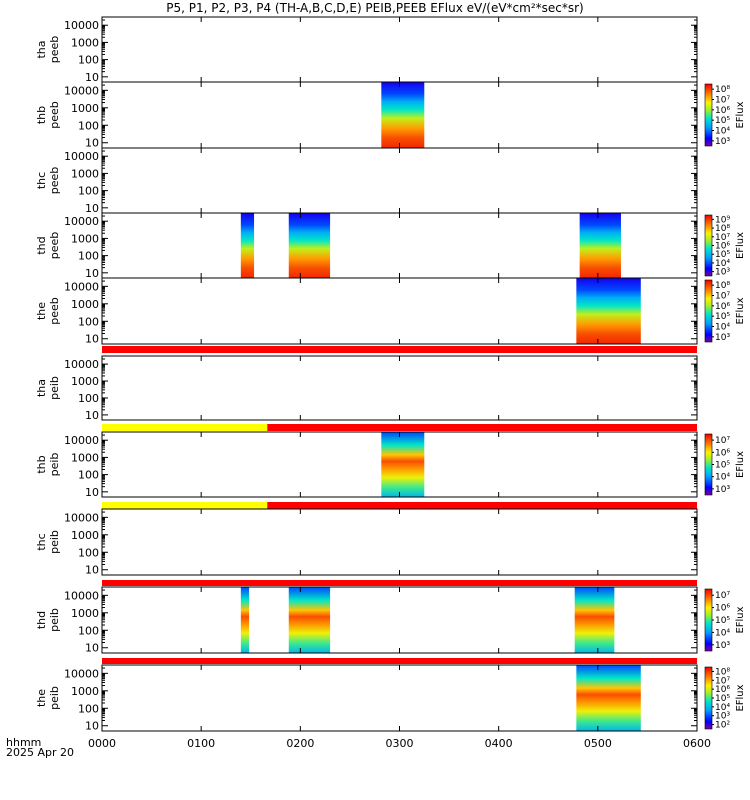 This screenshot has width=750, height=800. I want to click on panel-label-probe: the, so click(41, 698).